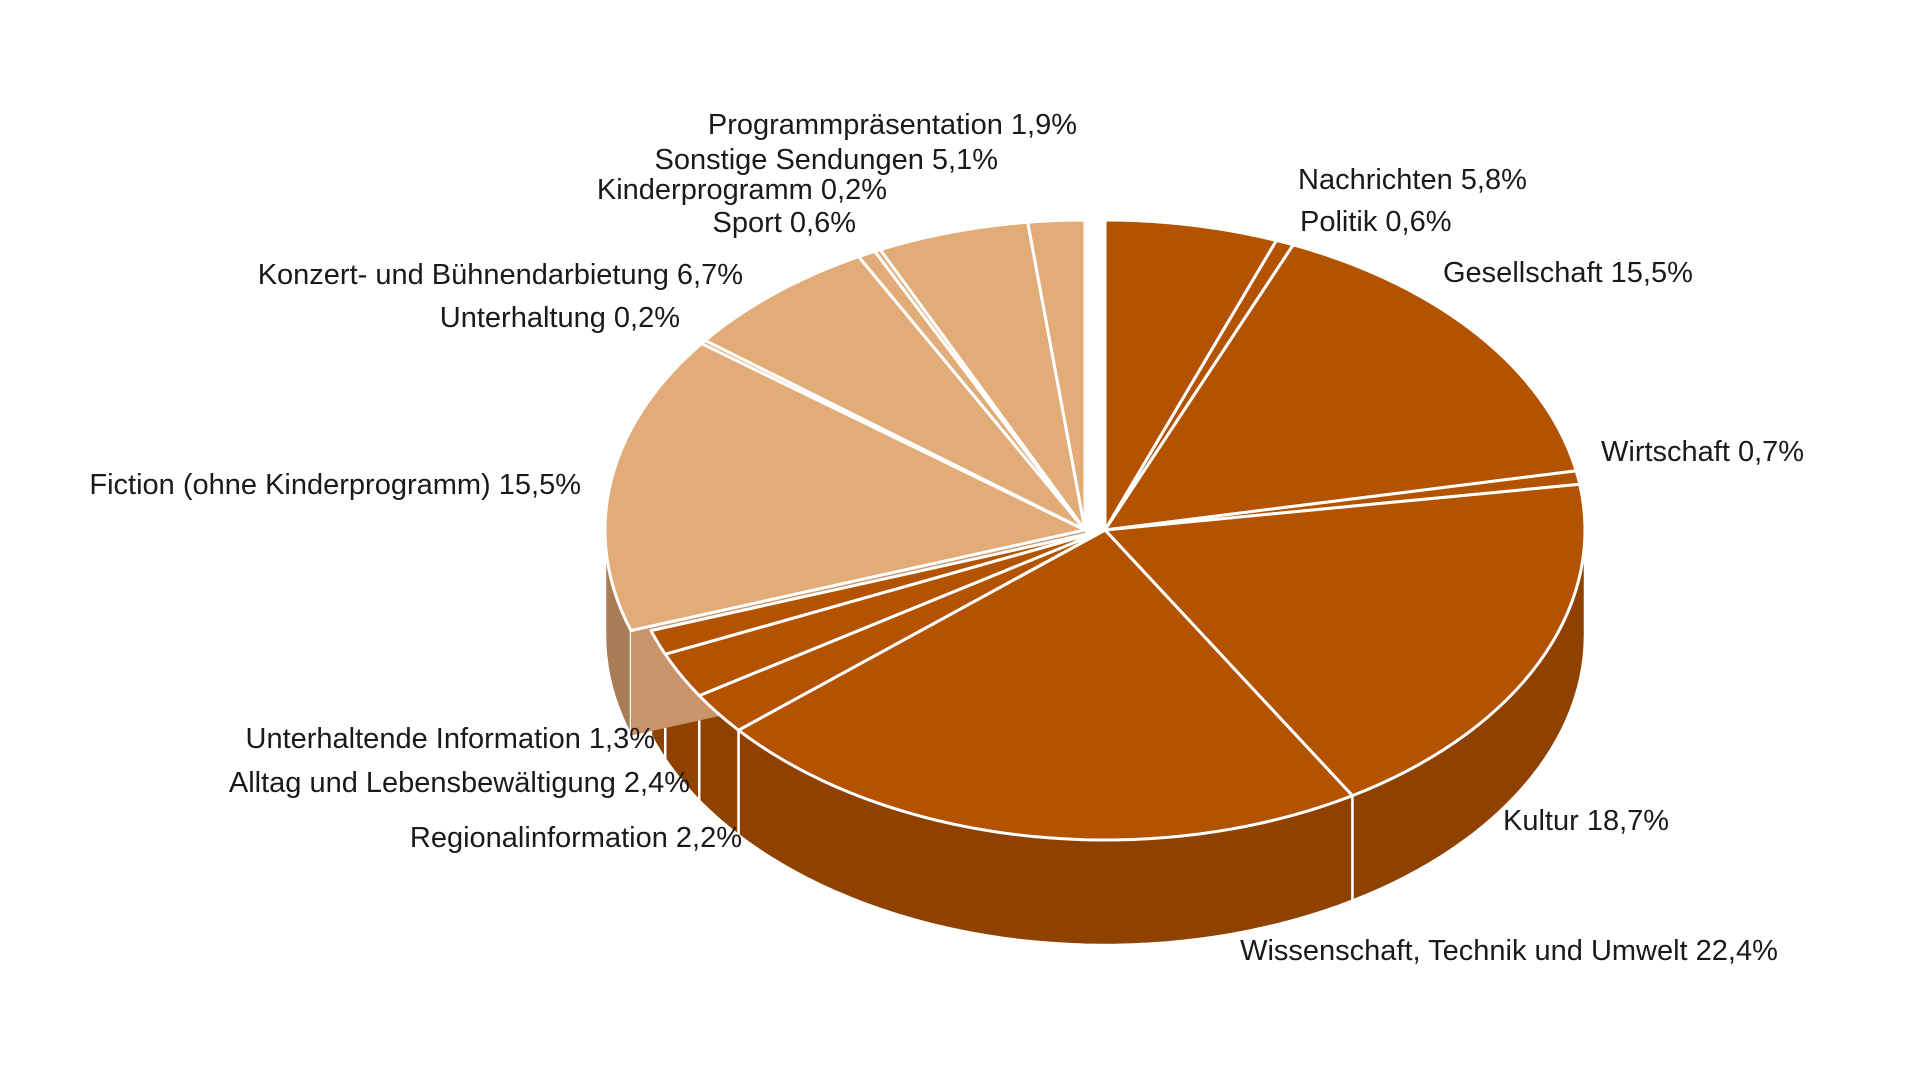  Describe the element at coordinates (335, 485) in the screenshot. I see `slice-label-9: Fiction (ohne Kinderprogramm) 15,5%` at that location.